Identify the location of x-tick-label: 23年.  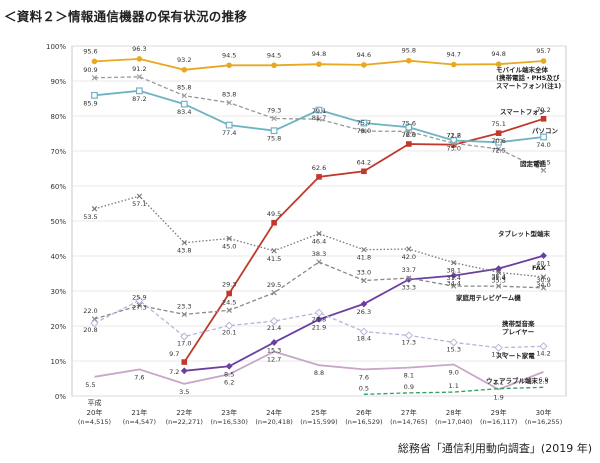
(229, 412).